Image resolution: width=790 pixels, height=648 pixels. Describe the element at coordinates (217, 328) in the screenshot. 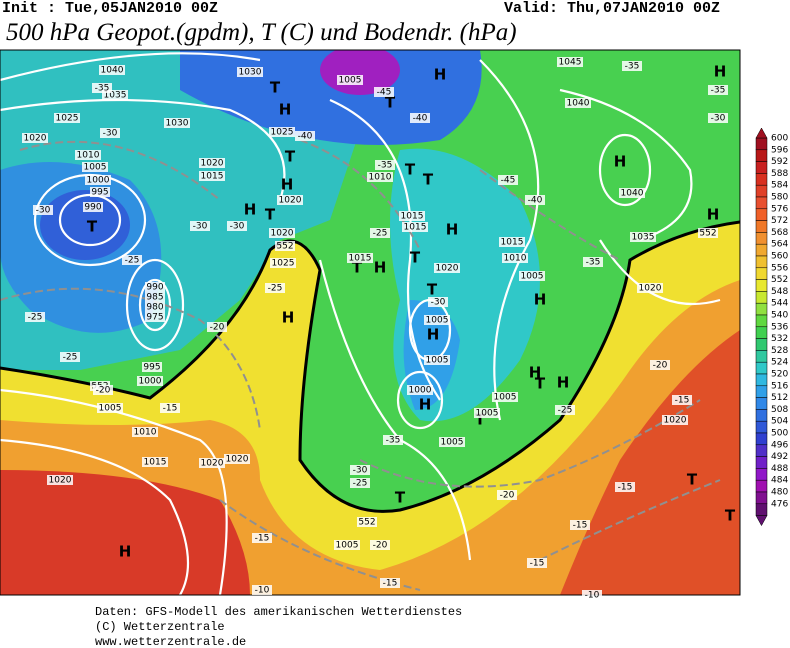

I see `contour-label: -20` at that location.